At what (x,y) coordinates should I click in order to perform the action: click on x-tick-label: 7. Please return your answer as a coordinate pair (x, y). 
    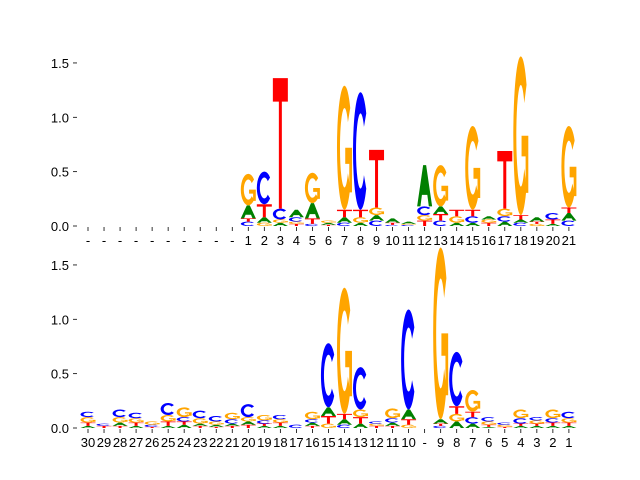
    Looking at the image, I should click on (344, 240).